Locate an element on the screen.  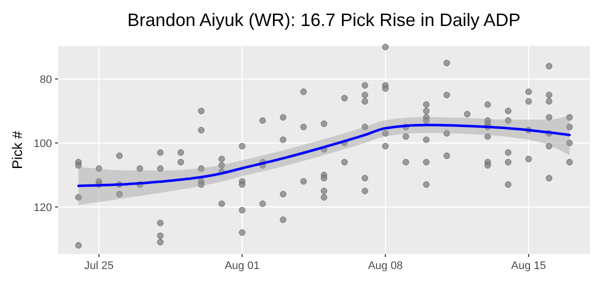
x-tick-label: Aug 15 is located at coordinates (528, 266).